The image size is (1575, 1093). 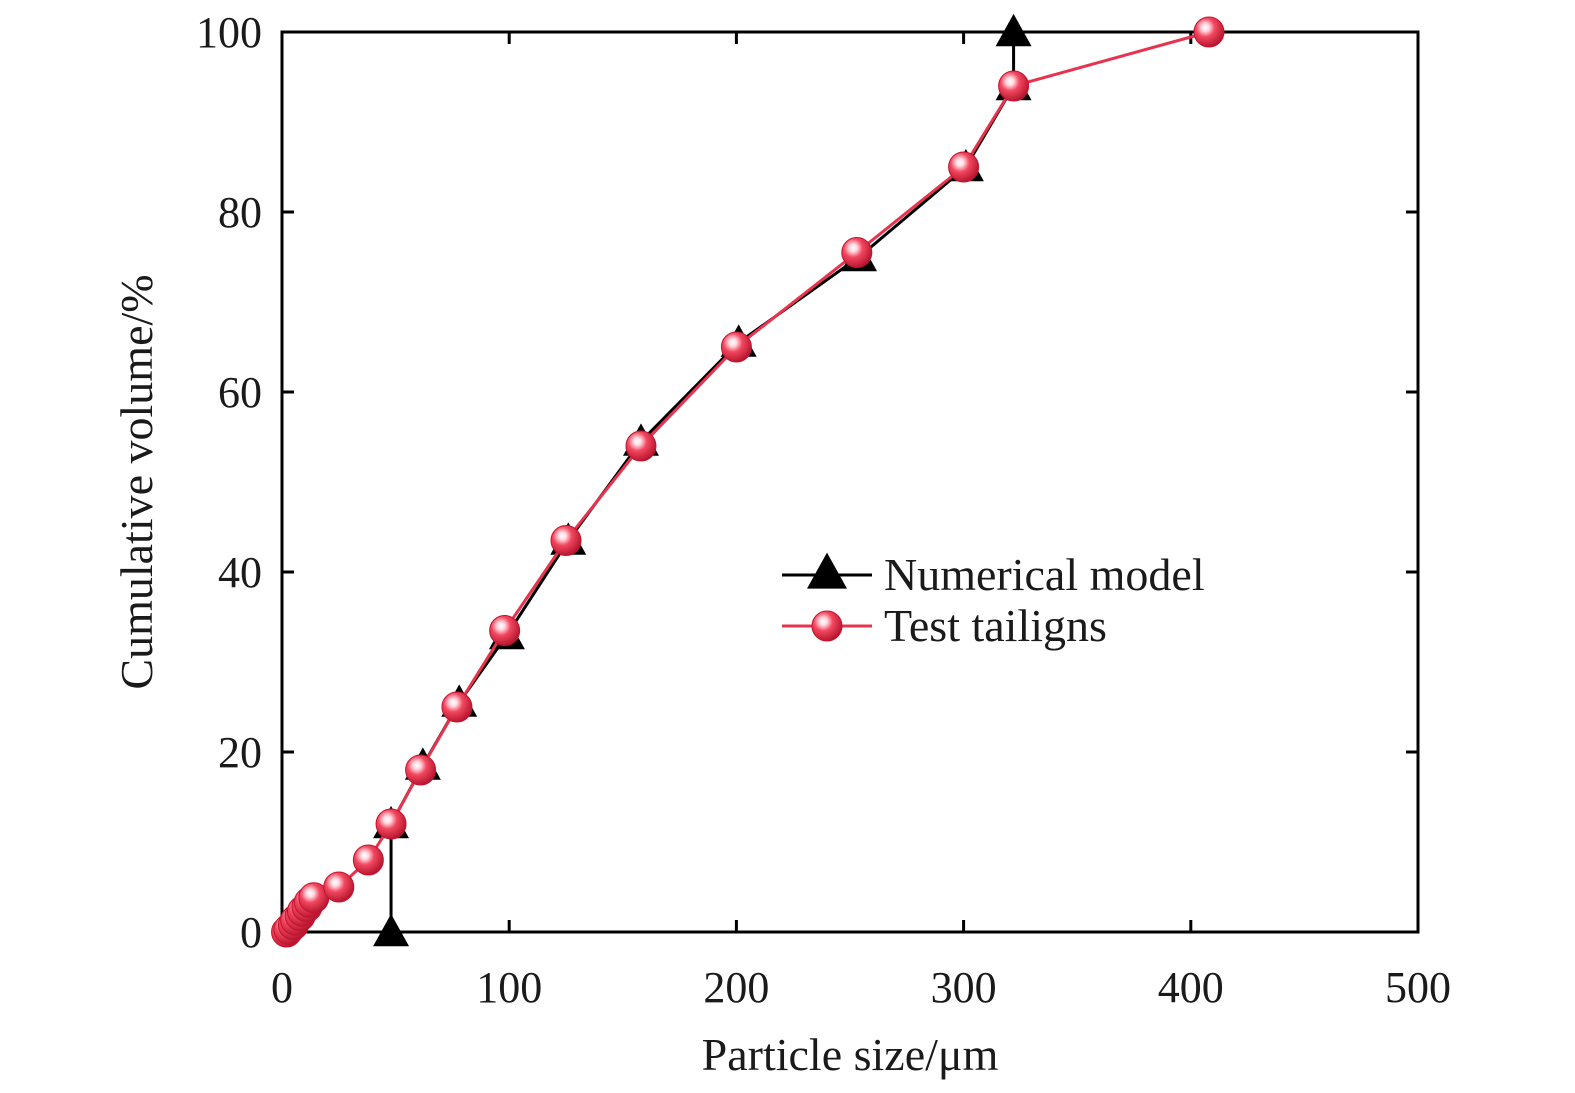 I want to click on legend-item: Numerical model, so click(x=993, y=574).